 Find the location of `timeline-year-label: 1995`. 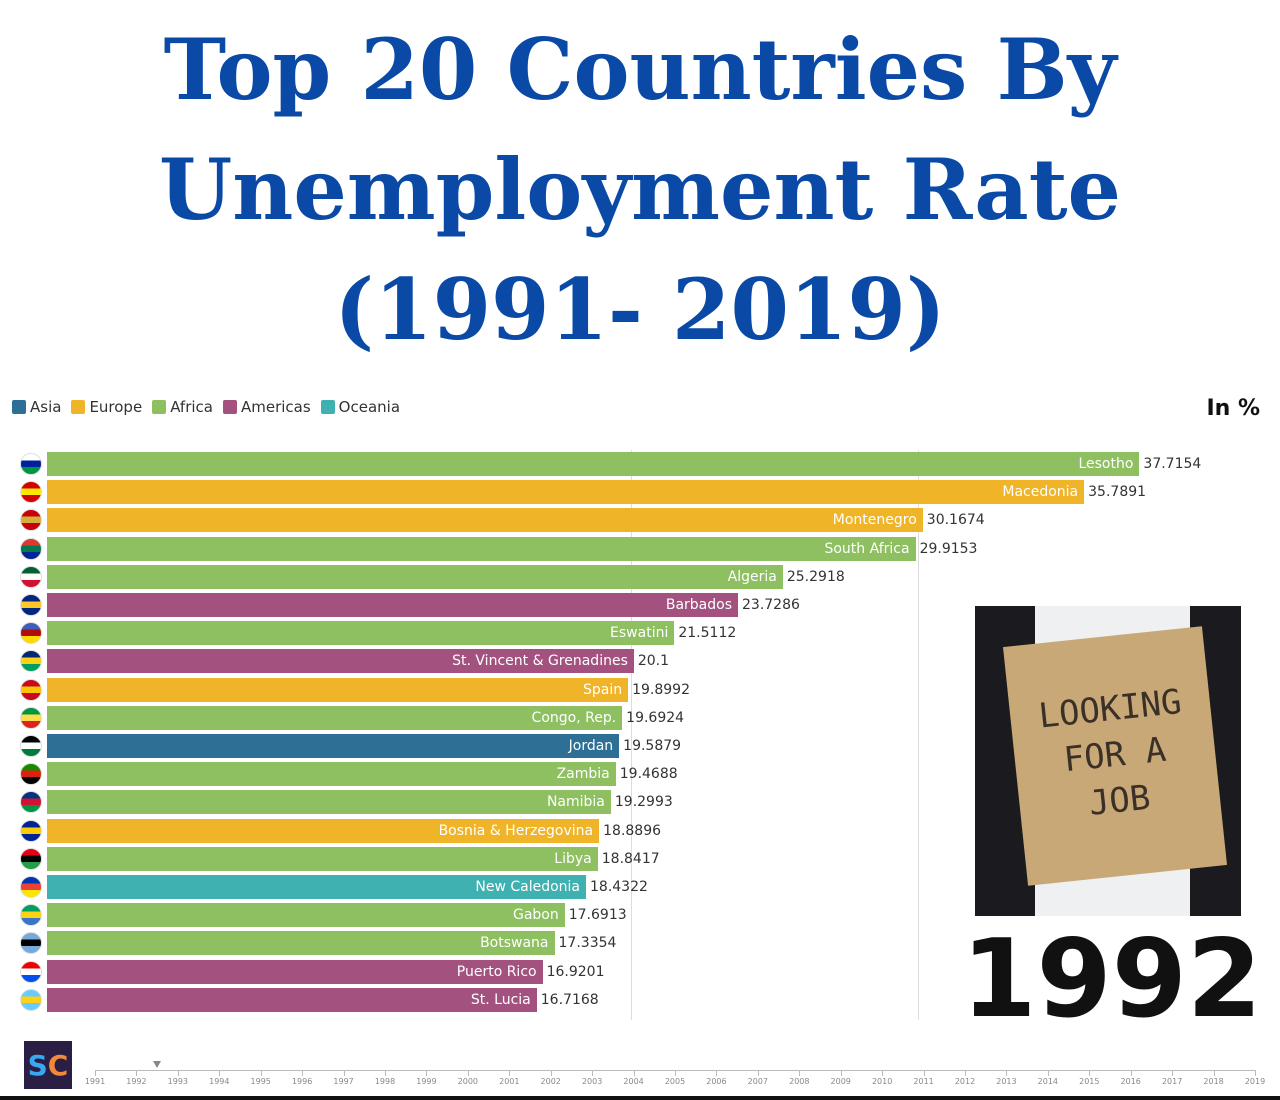

timeline-year-label: 1995 is located at coordinates (260, 1081).